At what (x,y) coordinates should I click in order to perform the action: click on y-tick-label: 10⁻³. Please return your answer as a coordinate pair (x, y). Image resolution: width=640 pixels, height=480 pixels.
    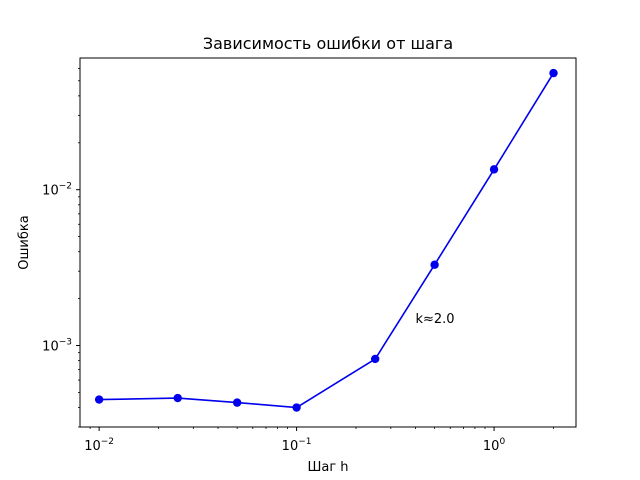
    Looking at the image, I should click on (57, 346).